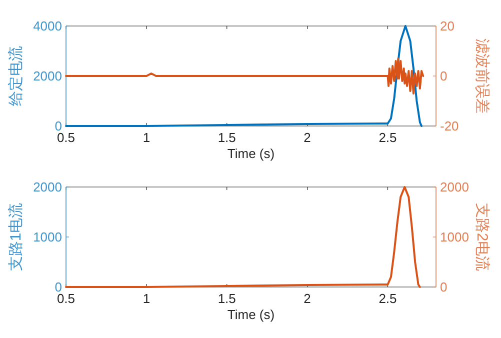  I want to click on line-series, so click(244, 76).